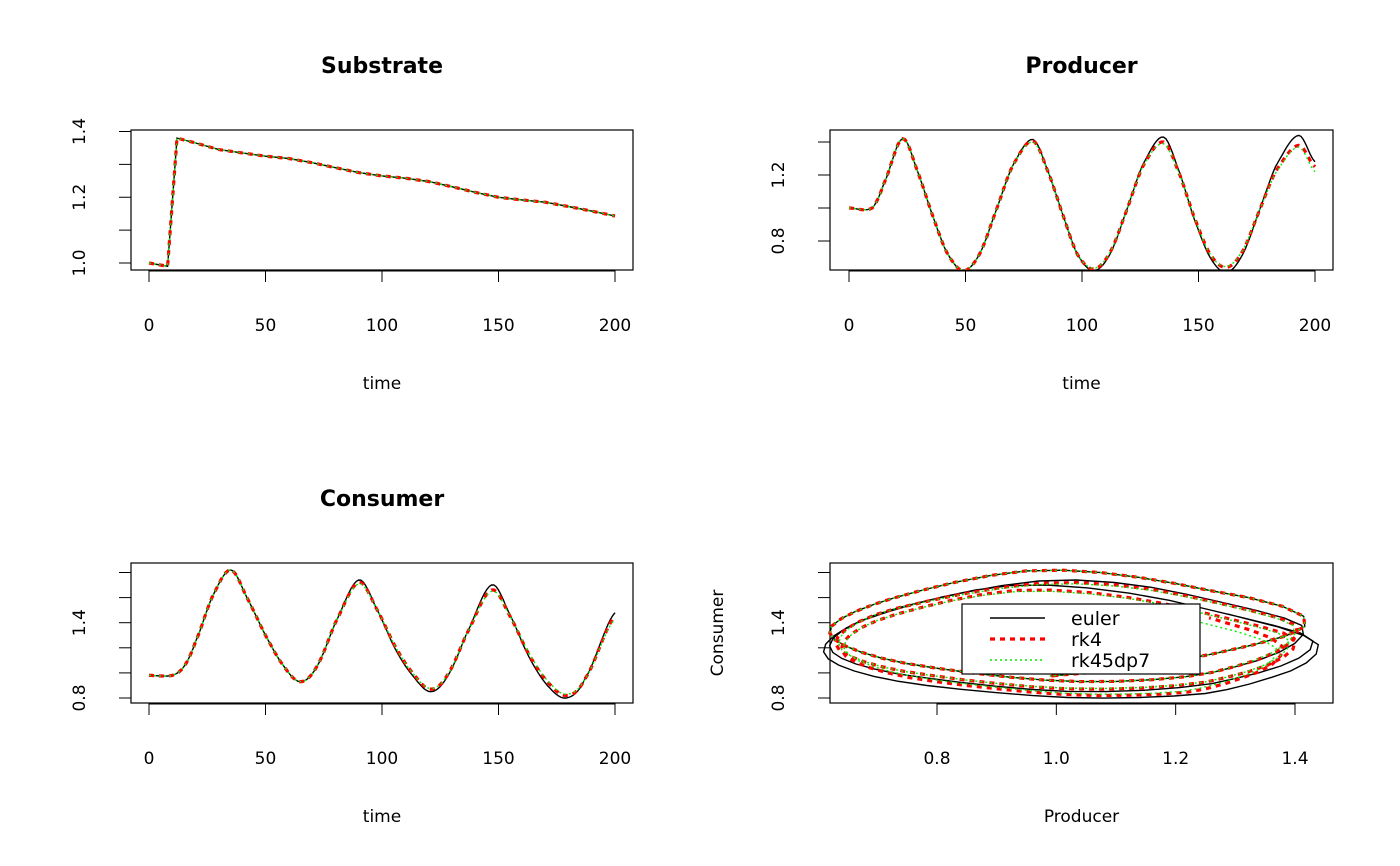  What do you see at coordinates (718, 633) in the screenshot?
I see `y-axis-label: Consumer` at bounding box center [718, 633].